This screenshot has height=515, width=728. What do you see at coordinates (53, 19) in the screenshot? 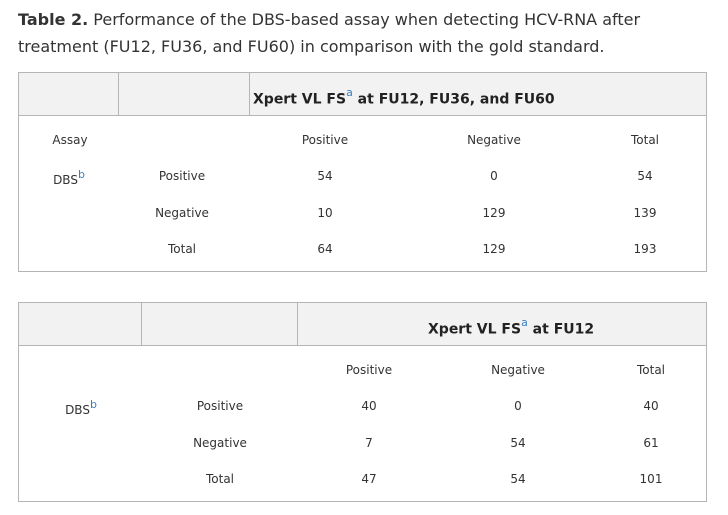
I see `caption-label: Table 2.` at bounding box center [53, 19].